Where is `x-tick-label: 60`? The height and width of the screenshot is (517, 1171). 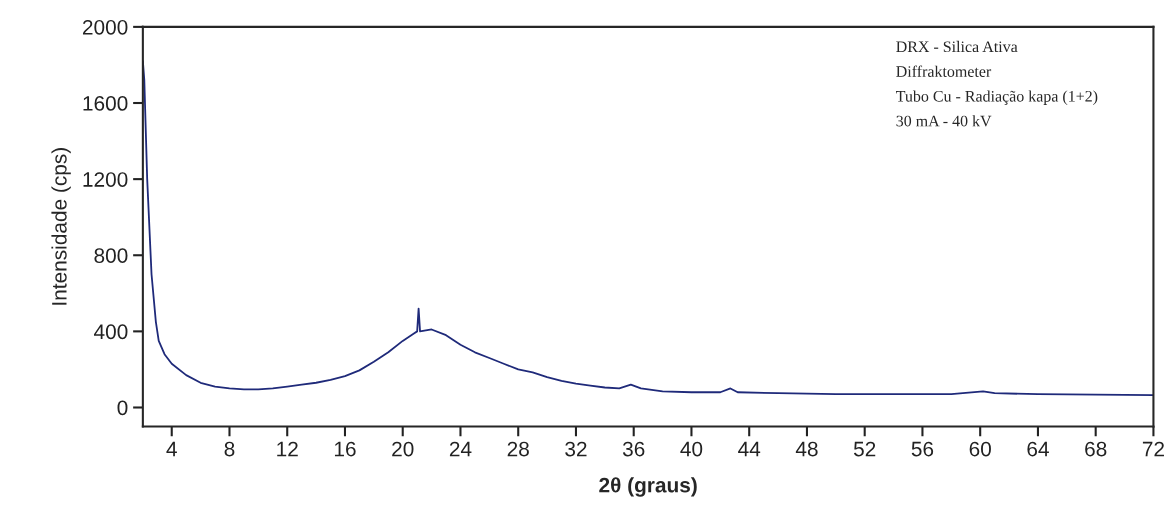
x-tick-label: 60 is located at coordinates (980, 449).